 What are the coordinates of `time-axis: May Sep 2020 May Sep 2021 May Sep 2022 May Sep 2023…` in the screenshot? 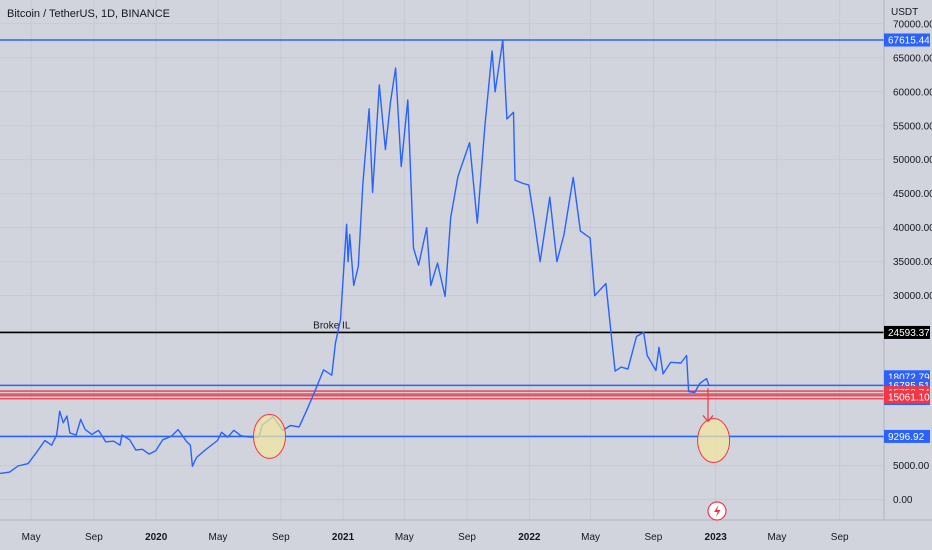 It's located at (435, 537).